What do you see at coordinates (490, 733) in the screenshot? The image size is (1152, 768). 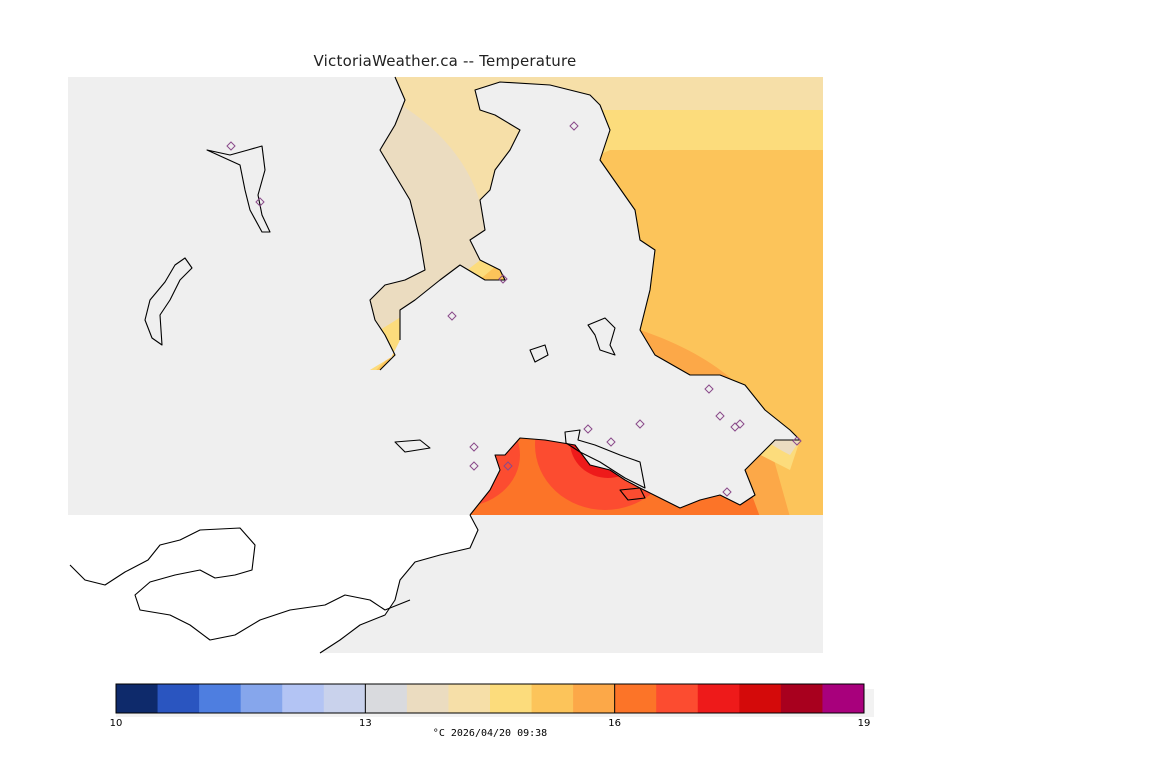 I see `legend-caption: °C 2026/04/20 09:38` at bounding box center [490, 733].